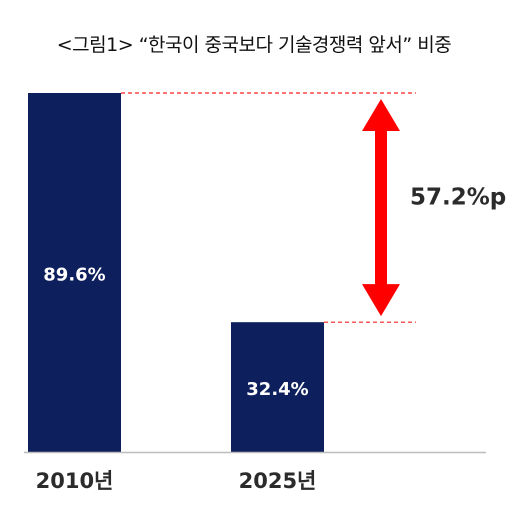 The width and height of the screenshot is (508, 512). Describe the element at coordinates (277, 389) in the screenshot. I see `bar-value-label-1: 32.4%` at that location.